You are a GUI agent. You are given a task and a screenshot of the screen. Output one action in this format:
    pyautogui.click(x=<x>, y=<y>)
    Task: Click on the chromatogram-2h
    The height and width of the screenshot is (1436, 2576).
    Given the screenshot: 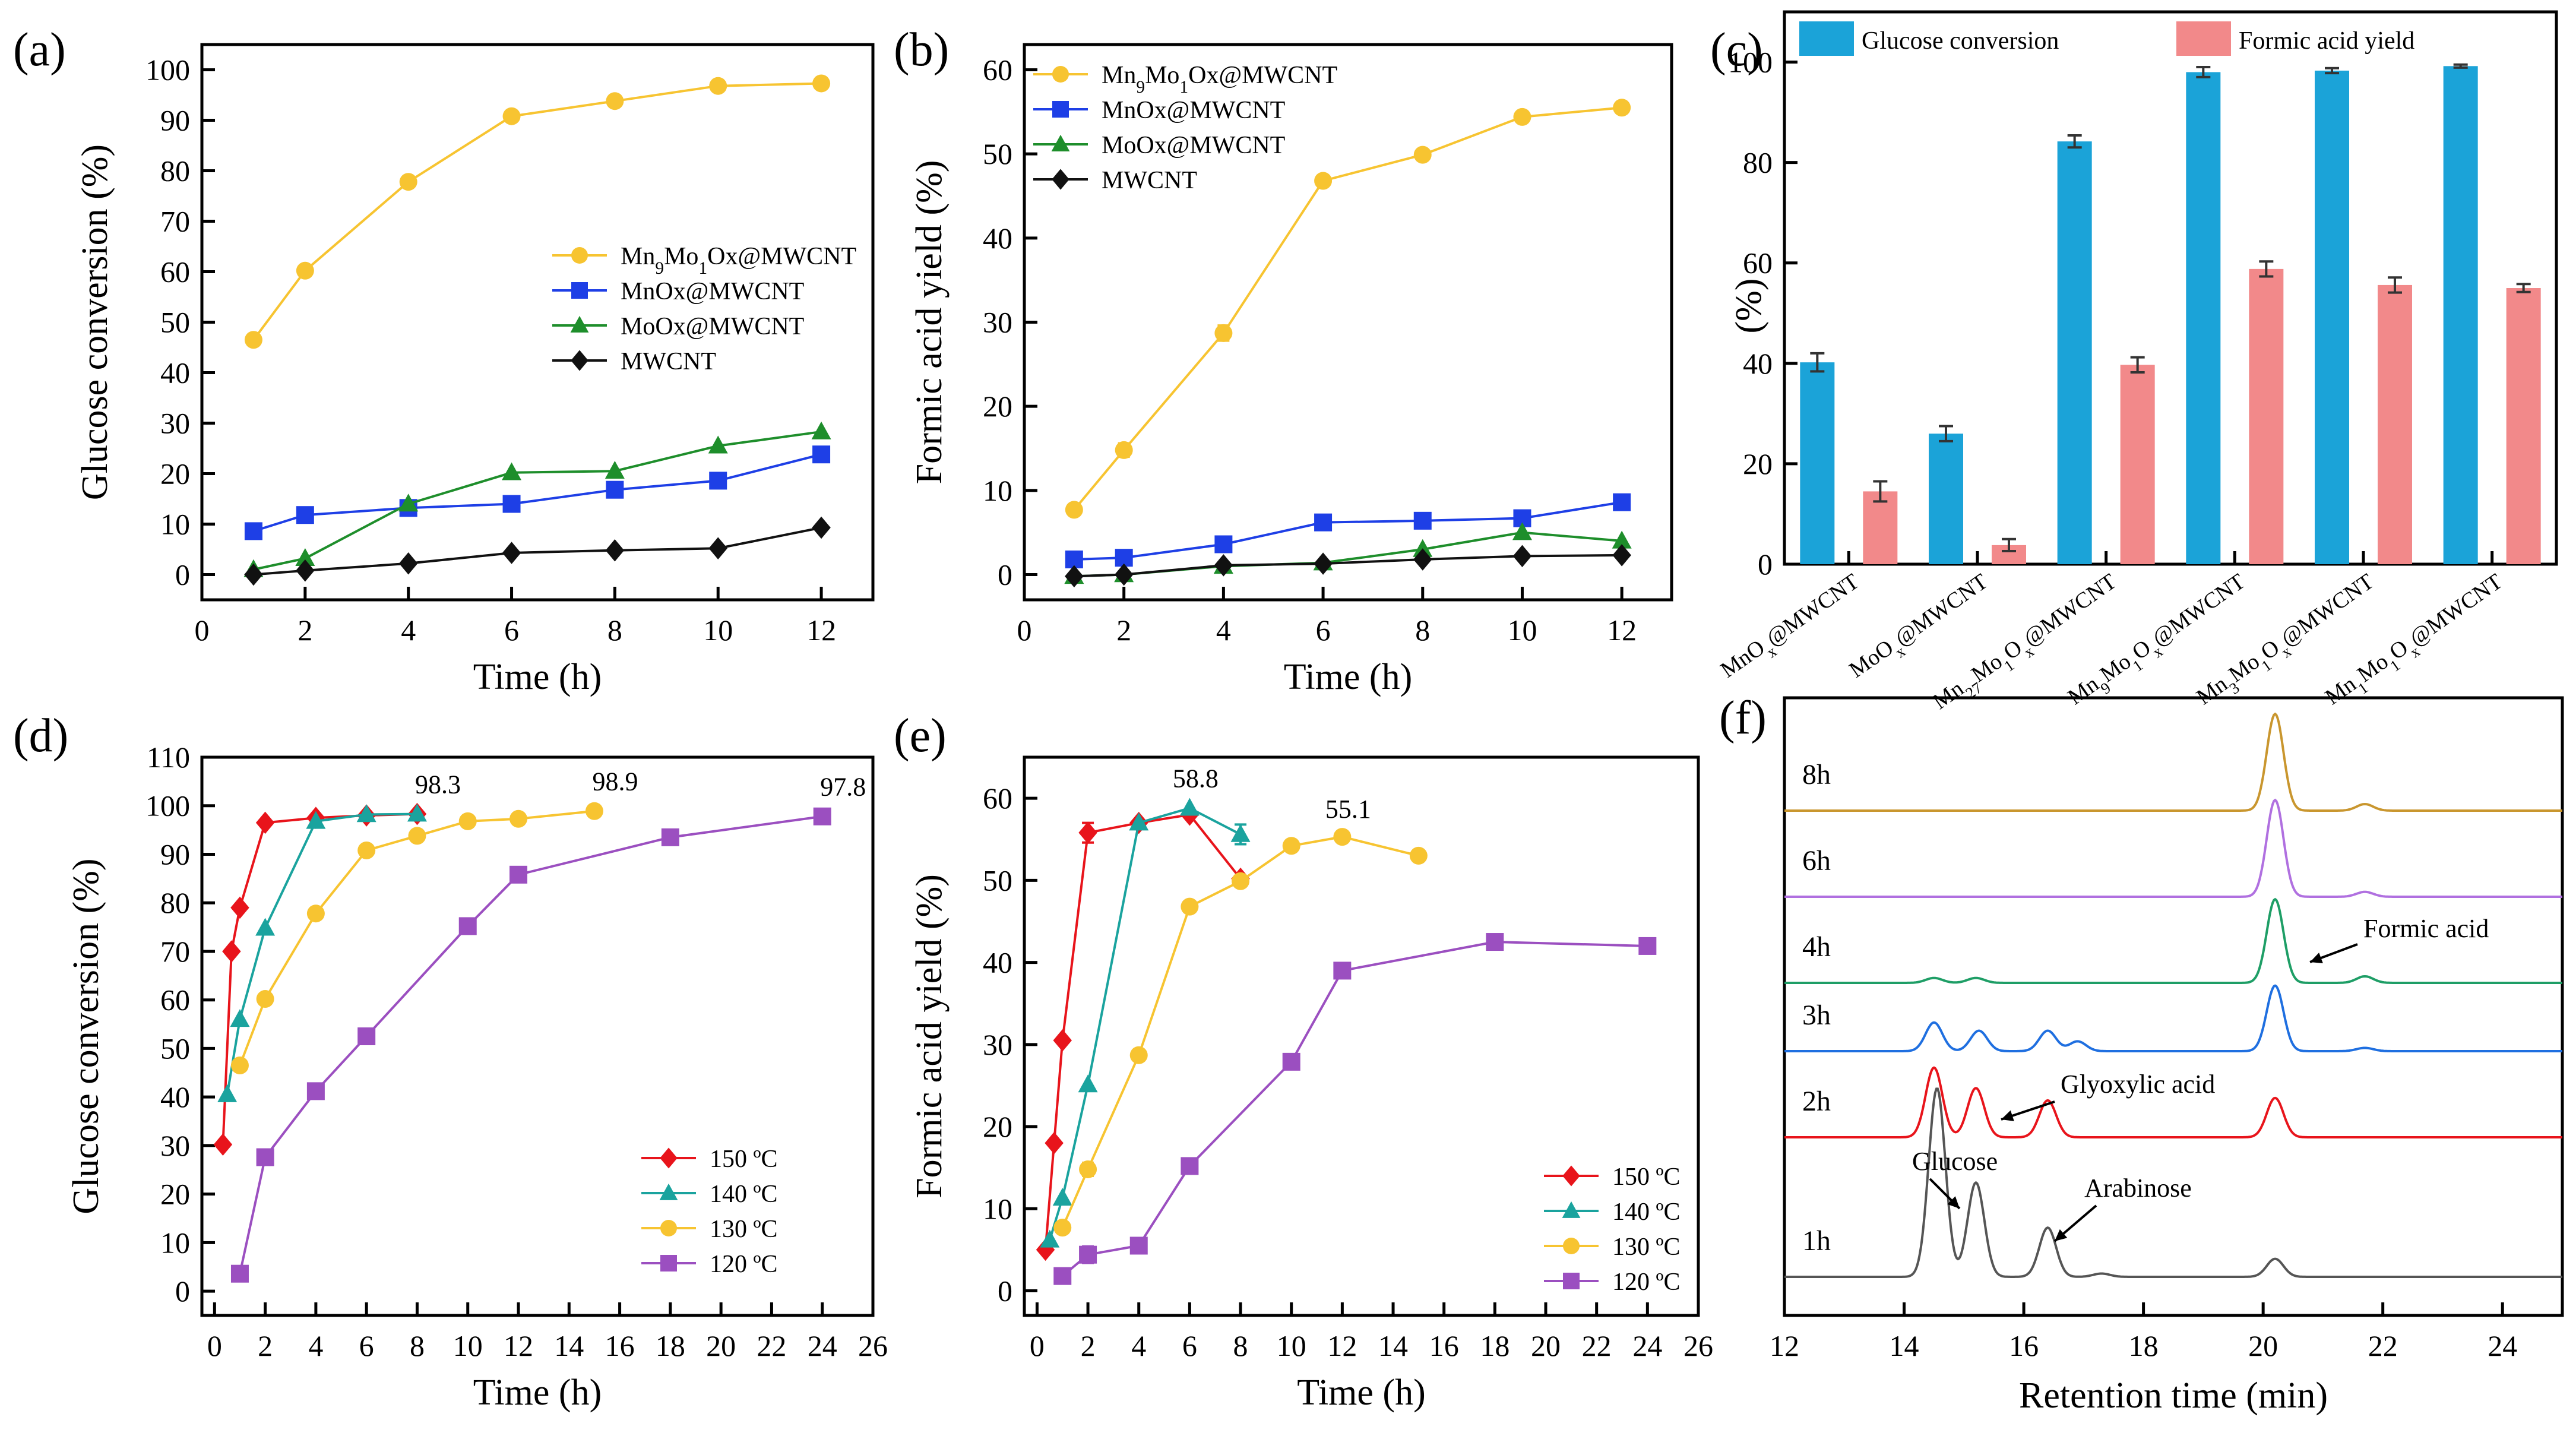 What is the action you would take?
    pyautogui.click(x=2173, y=1102)
    